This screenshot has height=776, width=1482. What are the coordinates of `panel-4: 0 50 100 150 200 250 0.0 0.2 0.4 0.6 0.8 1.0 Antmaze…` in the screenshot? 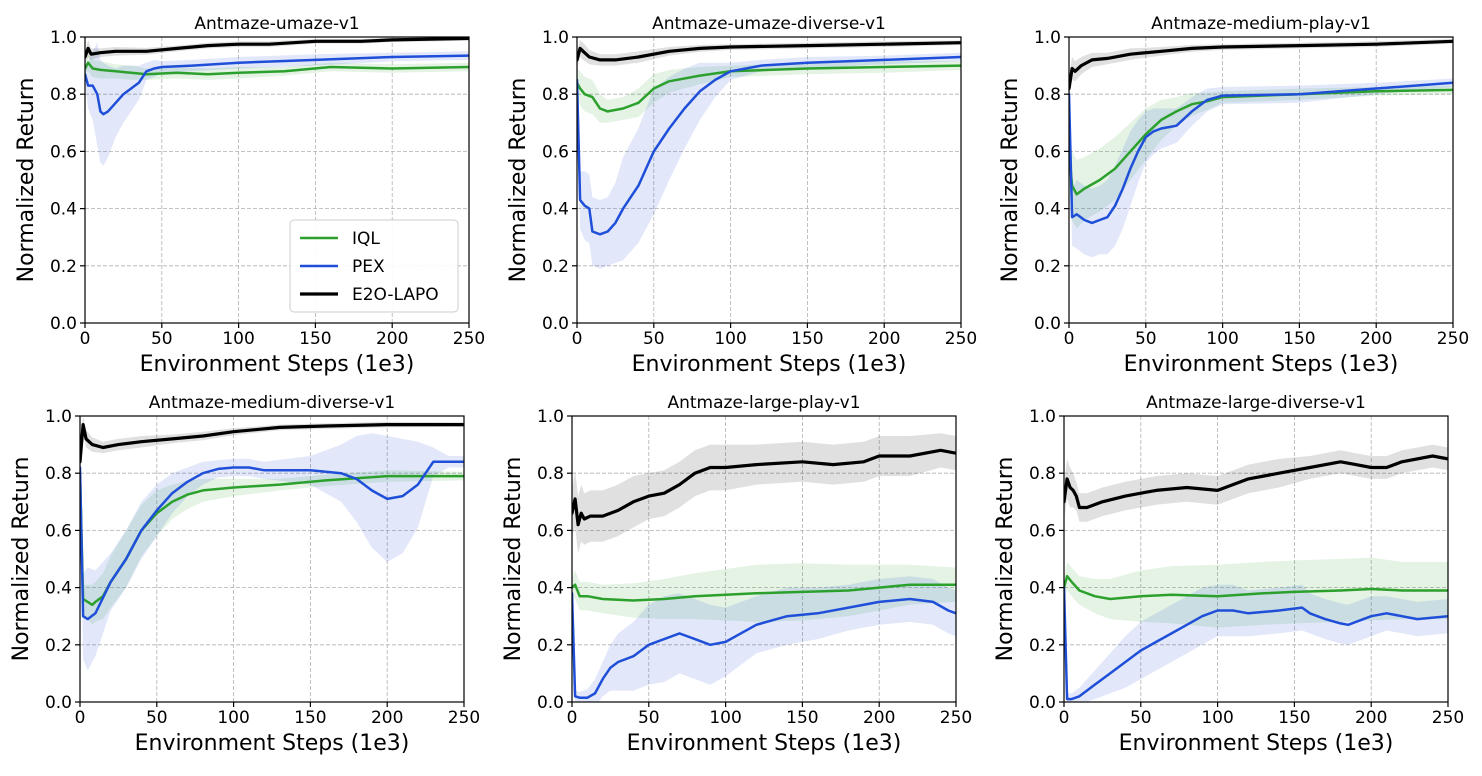 It's located at (736, 574).